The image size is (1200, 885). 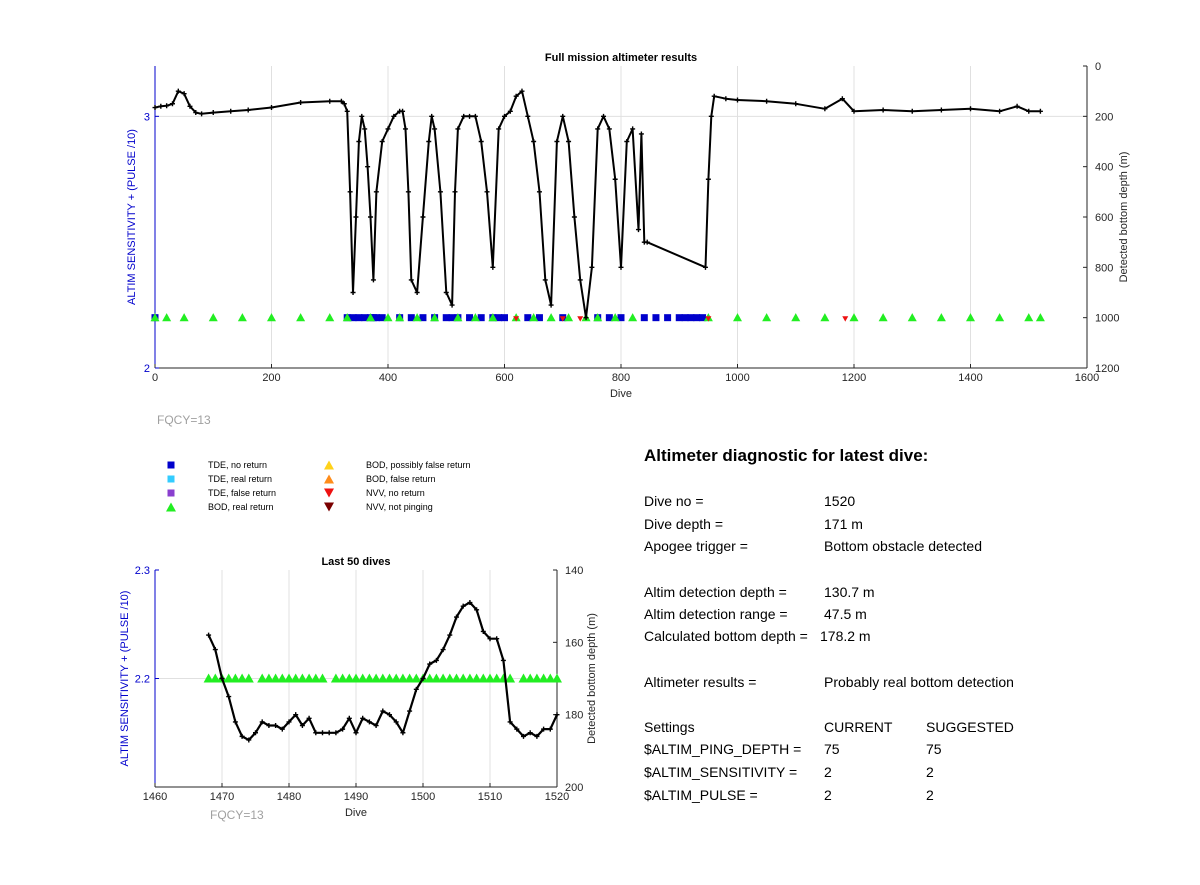 I want to click on y-right-tick-label: 400, so click(x=1104, y=168).